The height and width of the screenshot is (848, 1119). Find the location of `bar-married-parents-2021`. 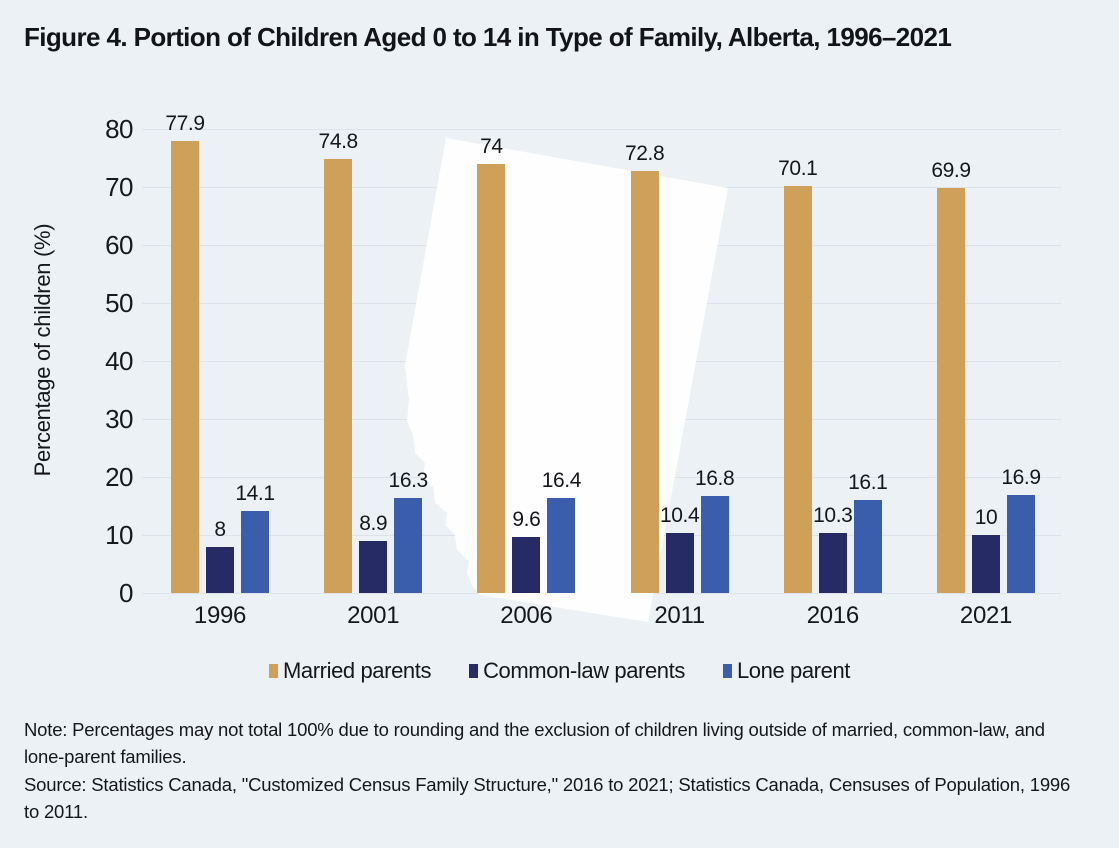

bar-married-parents-2021 is located at coordinates (951, 390).